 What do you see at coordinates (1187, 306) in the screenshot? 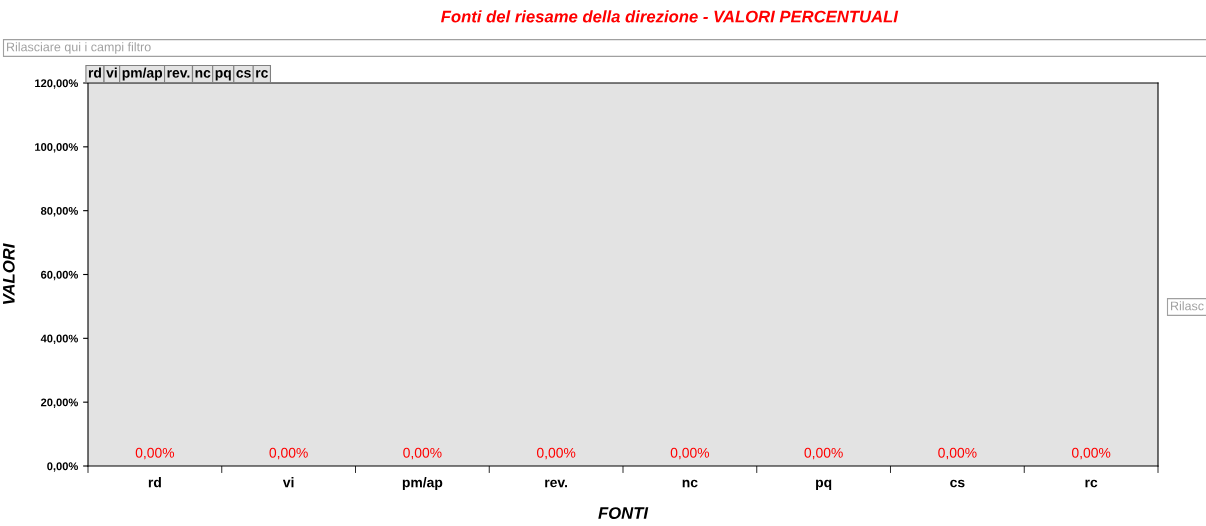
I see `text: Rilasc` at bounding box center [1187, 306].